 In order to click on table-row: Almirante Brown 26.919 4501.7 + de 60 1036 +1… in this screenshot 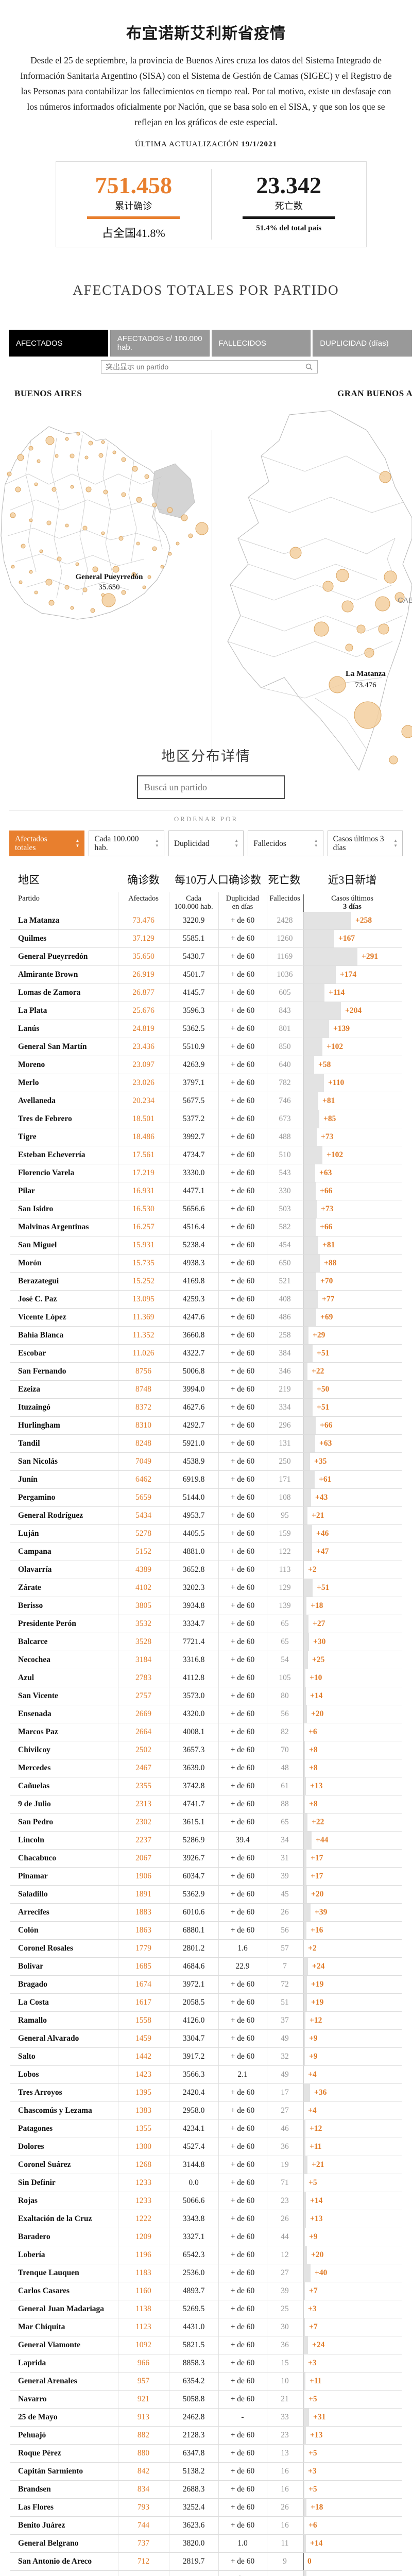, I will do `click(206, 975)`.